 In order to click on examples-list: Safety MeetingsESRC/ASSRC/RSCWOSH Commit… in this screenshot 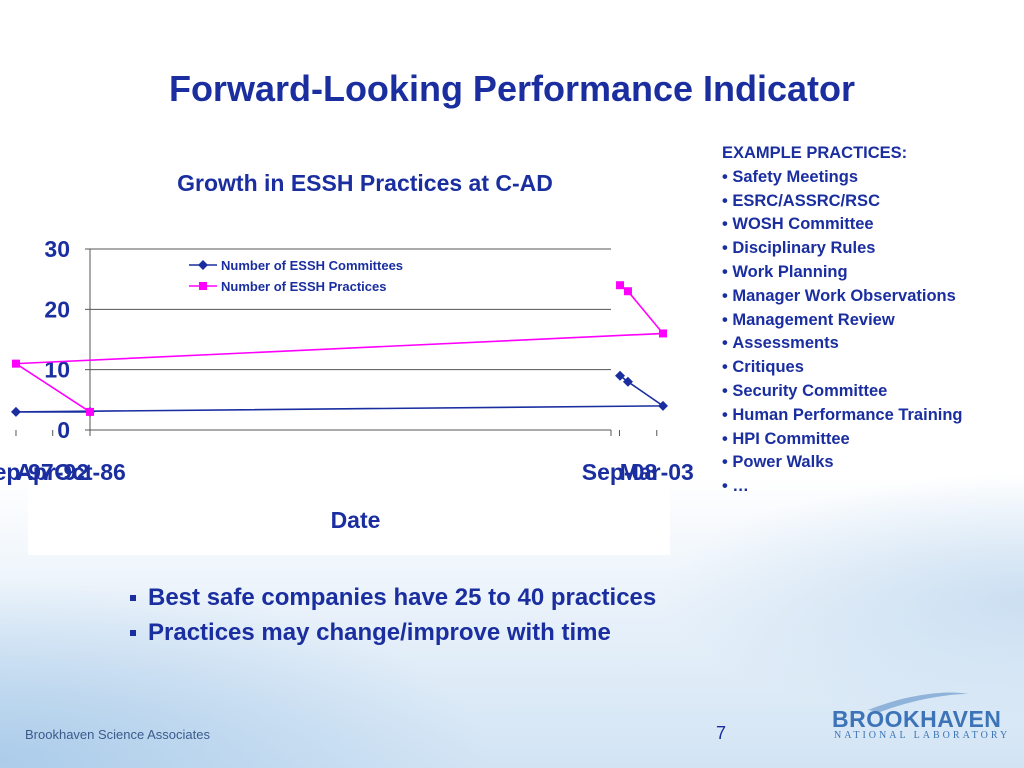, I will do `click(872, 332)`.